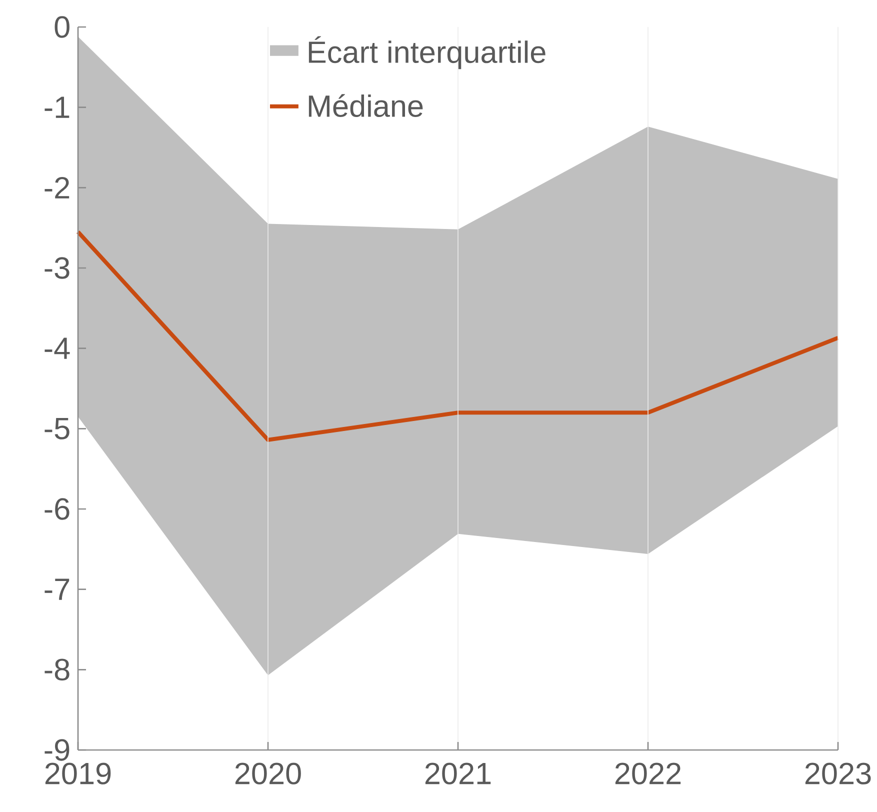 The width and height of the screenshot is (877, 812). Describe the element at coordinates (62, 27) in the screenshot. I see `y-tick-label: 0` at that location.